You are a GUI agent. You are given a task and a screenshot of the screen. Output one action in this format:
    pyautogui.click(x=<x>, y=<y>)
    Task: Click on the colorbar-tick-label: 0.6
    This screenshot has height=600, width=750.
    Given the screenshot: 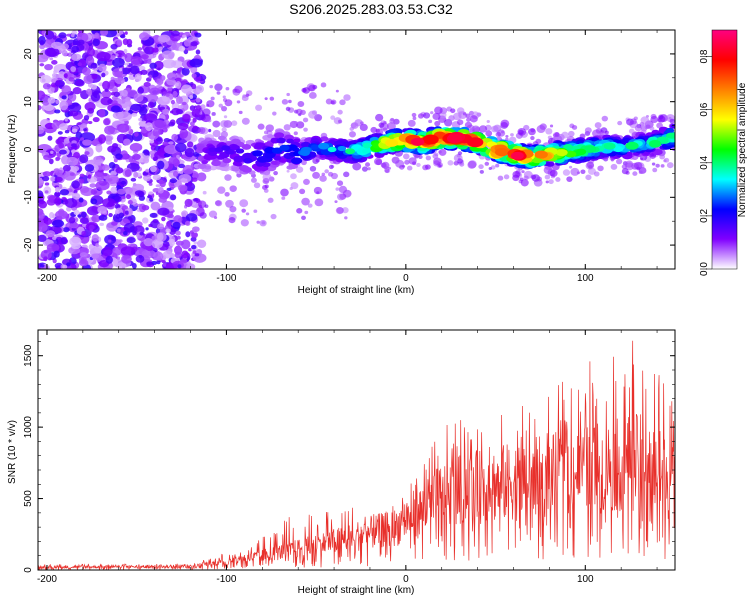 What is the action you would take?
    pyautogui.click(x=704, y=109)
    